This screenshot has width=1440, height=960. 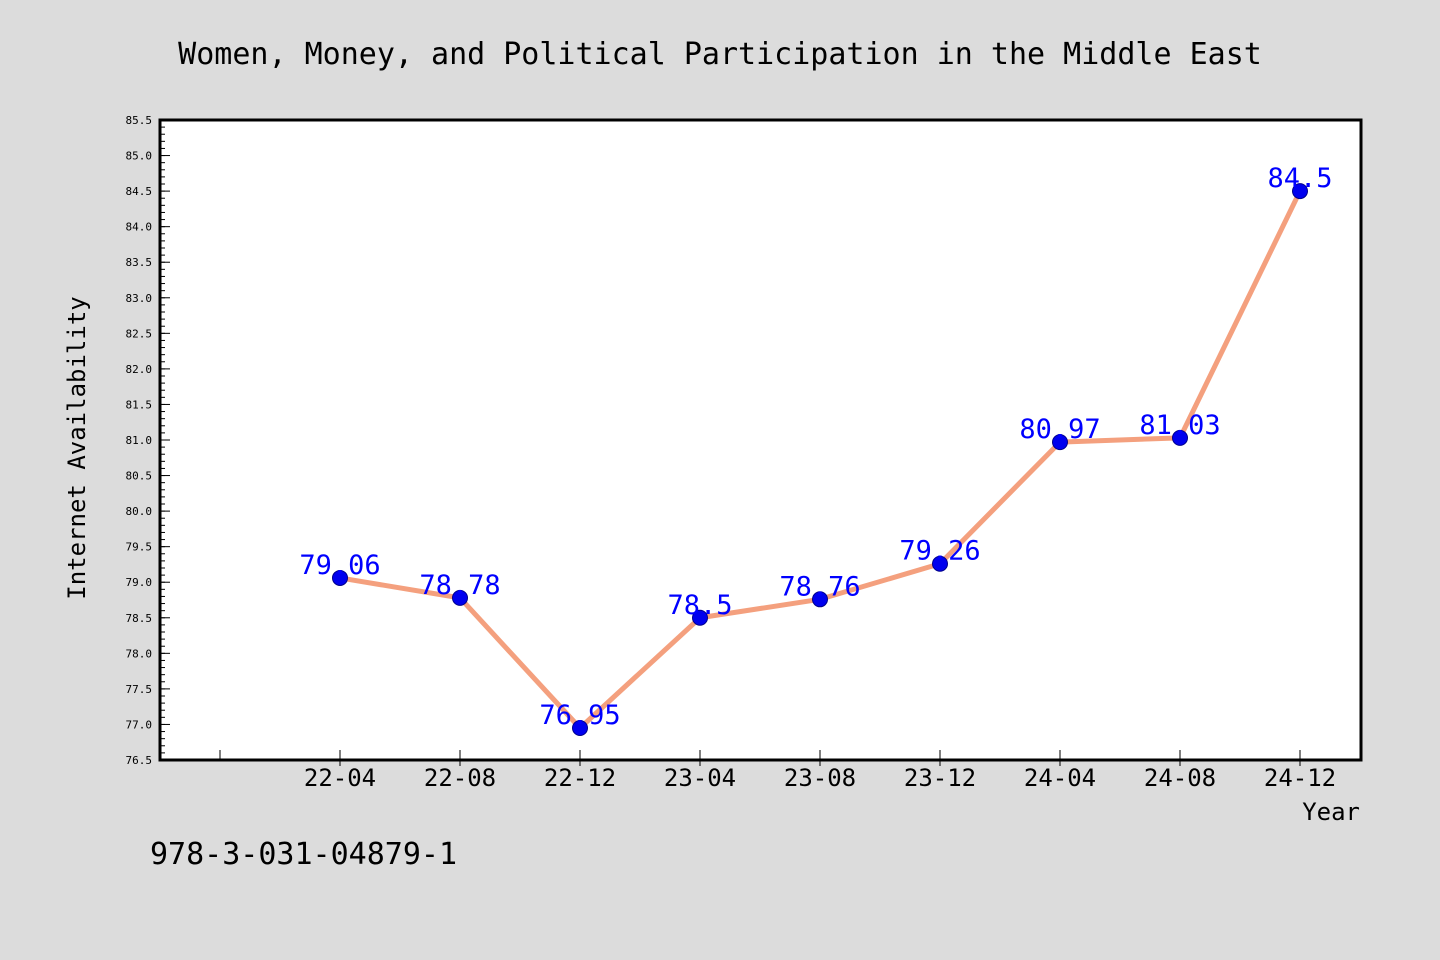 What do you see at coordinates (579, 715) in the screenshot?
I see `data-label: 76.95` at bounding box center [579, 715].